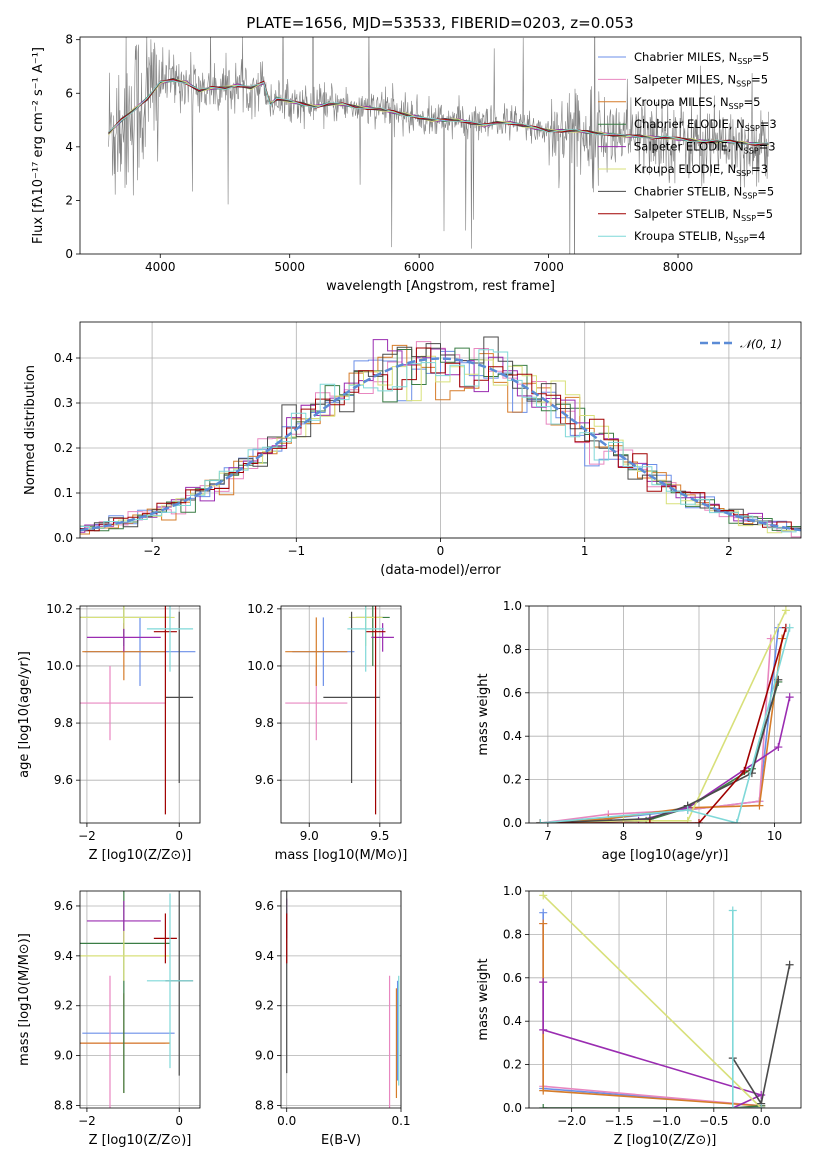 This screenshot has height=1170, width=819. I want to click on y-tick-label: 10.2, so click(260, 609).